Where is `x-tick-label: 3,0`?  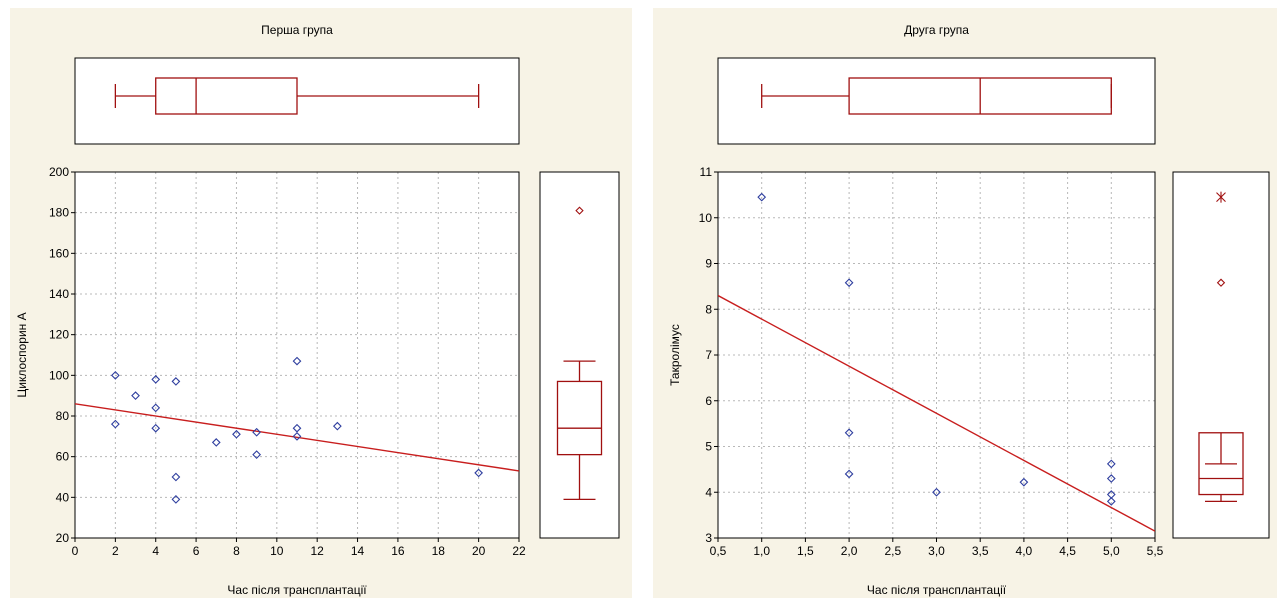 x-tick-label: 3,0 is located at coordinates (936, 551).